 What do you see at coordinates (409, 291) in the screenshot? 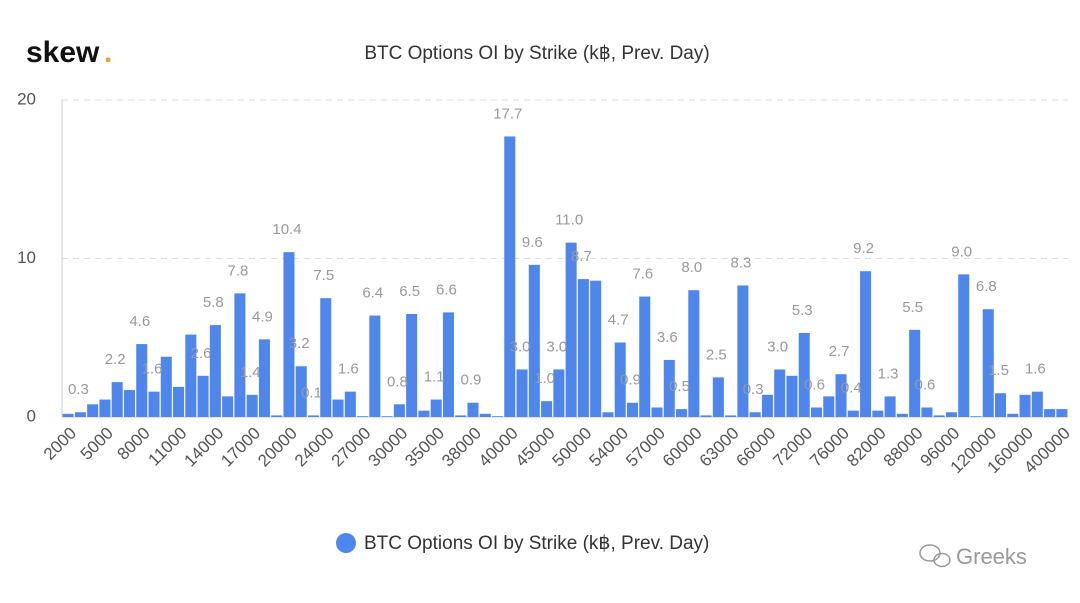
I see `data-label: 6.5` at bounding box center [409, 291].